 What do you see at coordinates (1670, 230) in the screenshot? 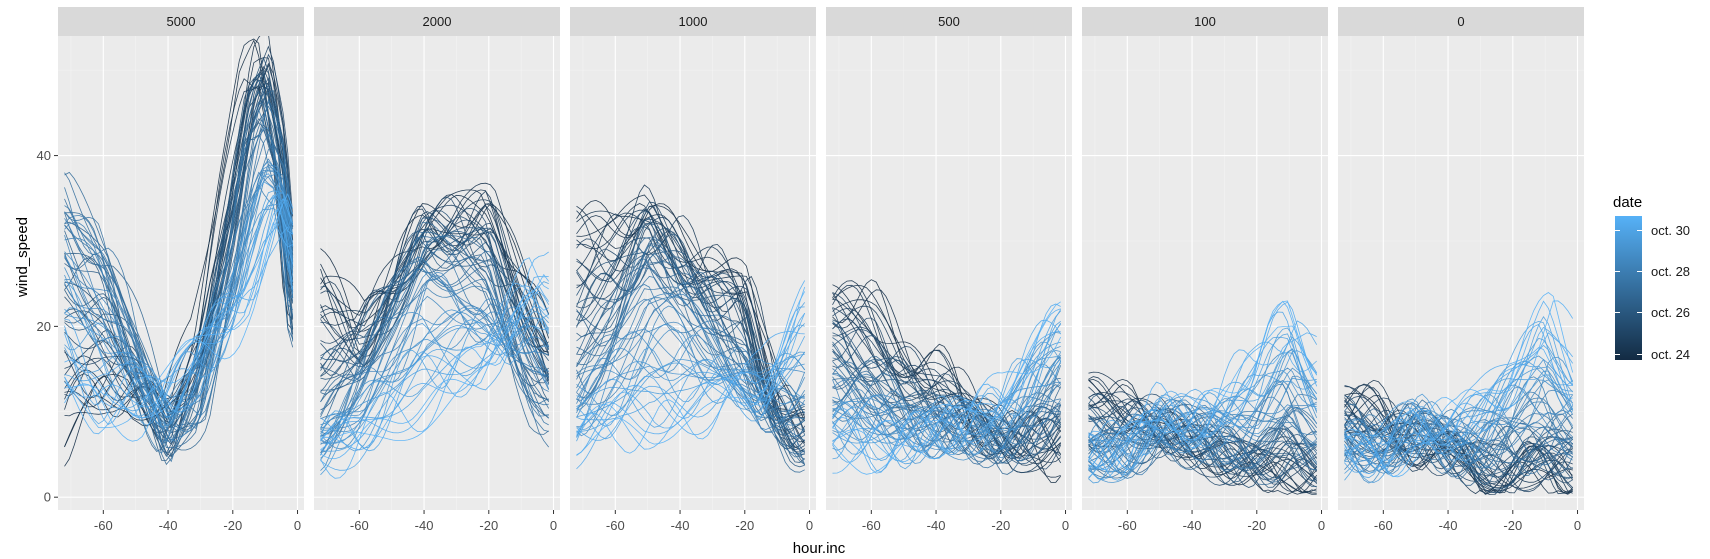
I see `legend-label: oct. 30` at bounding box center [1670, 230].